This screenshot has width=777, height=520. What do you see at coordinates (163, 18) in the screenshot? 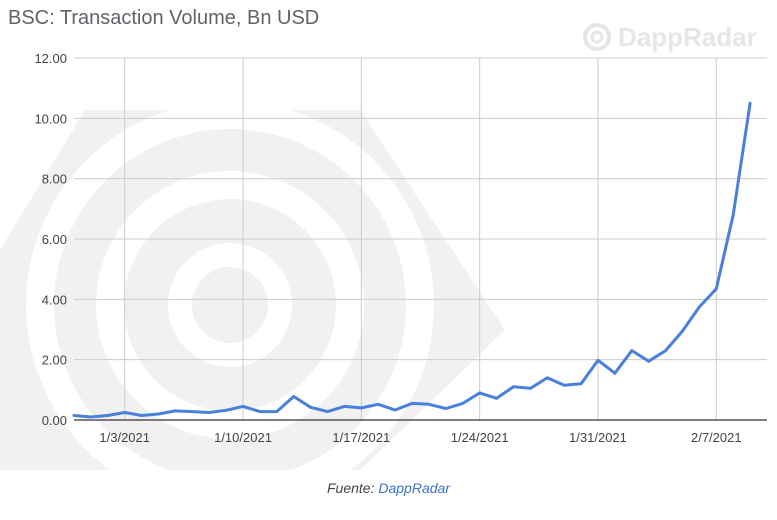
I see `chart-title: BSC: Transaction Volume, Bn USD` at bounding box center [163, 18].